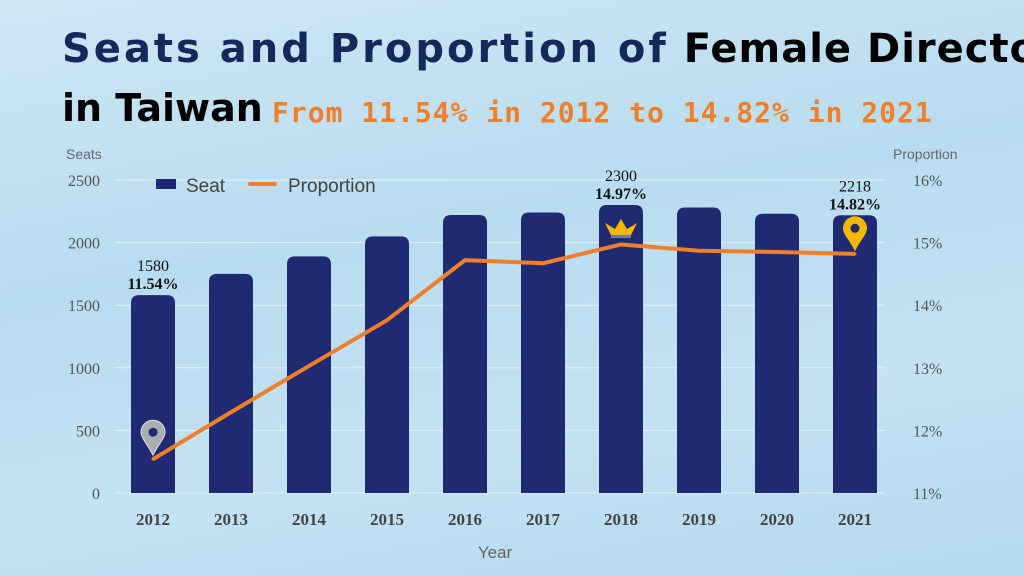 The width and height of the screenshot is (1024, 576). Describe the element at coordinates (166, 184) in the screenshot. I see `legend-seat-swatch` at that location.